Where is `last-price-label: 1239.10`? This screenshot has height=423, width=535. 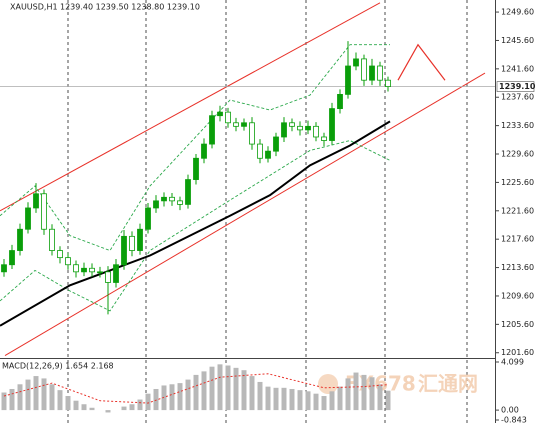
last-price-label: 1239.10 is located at coordinates (517, 86).